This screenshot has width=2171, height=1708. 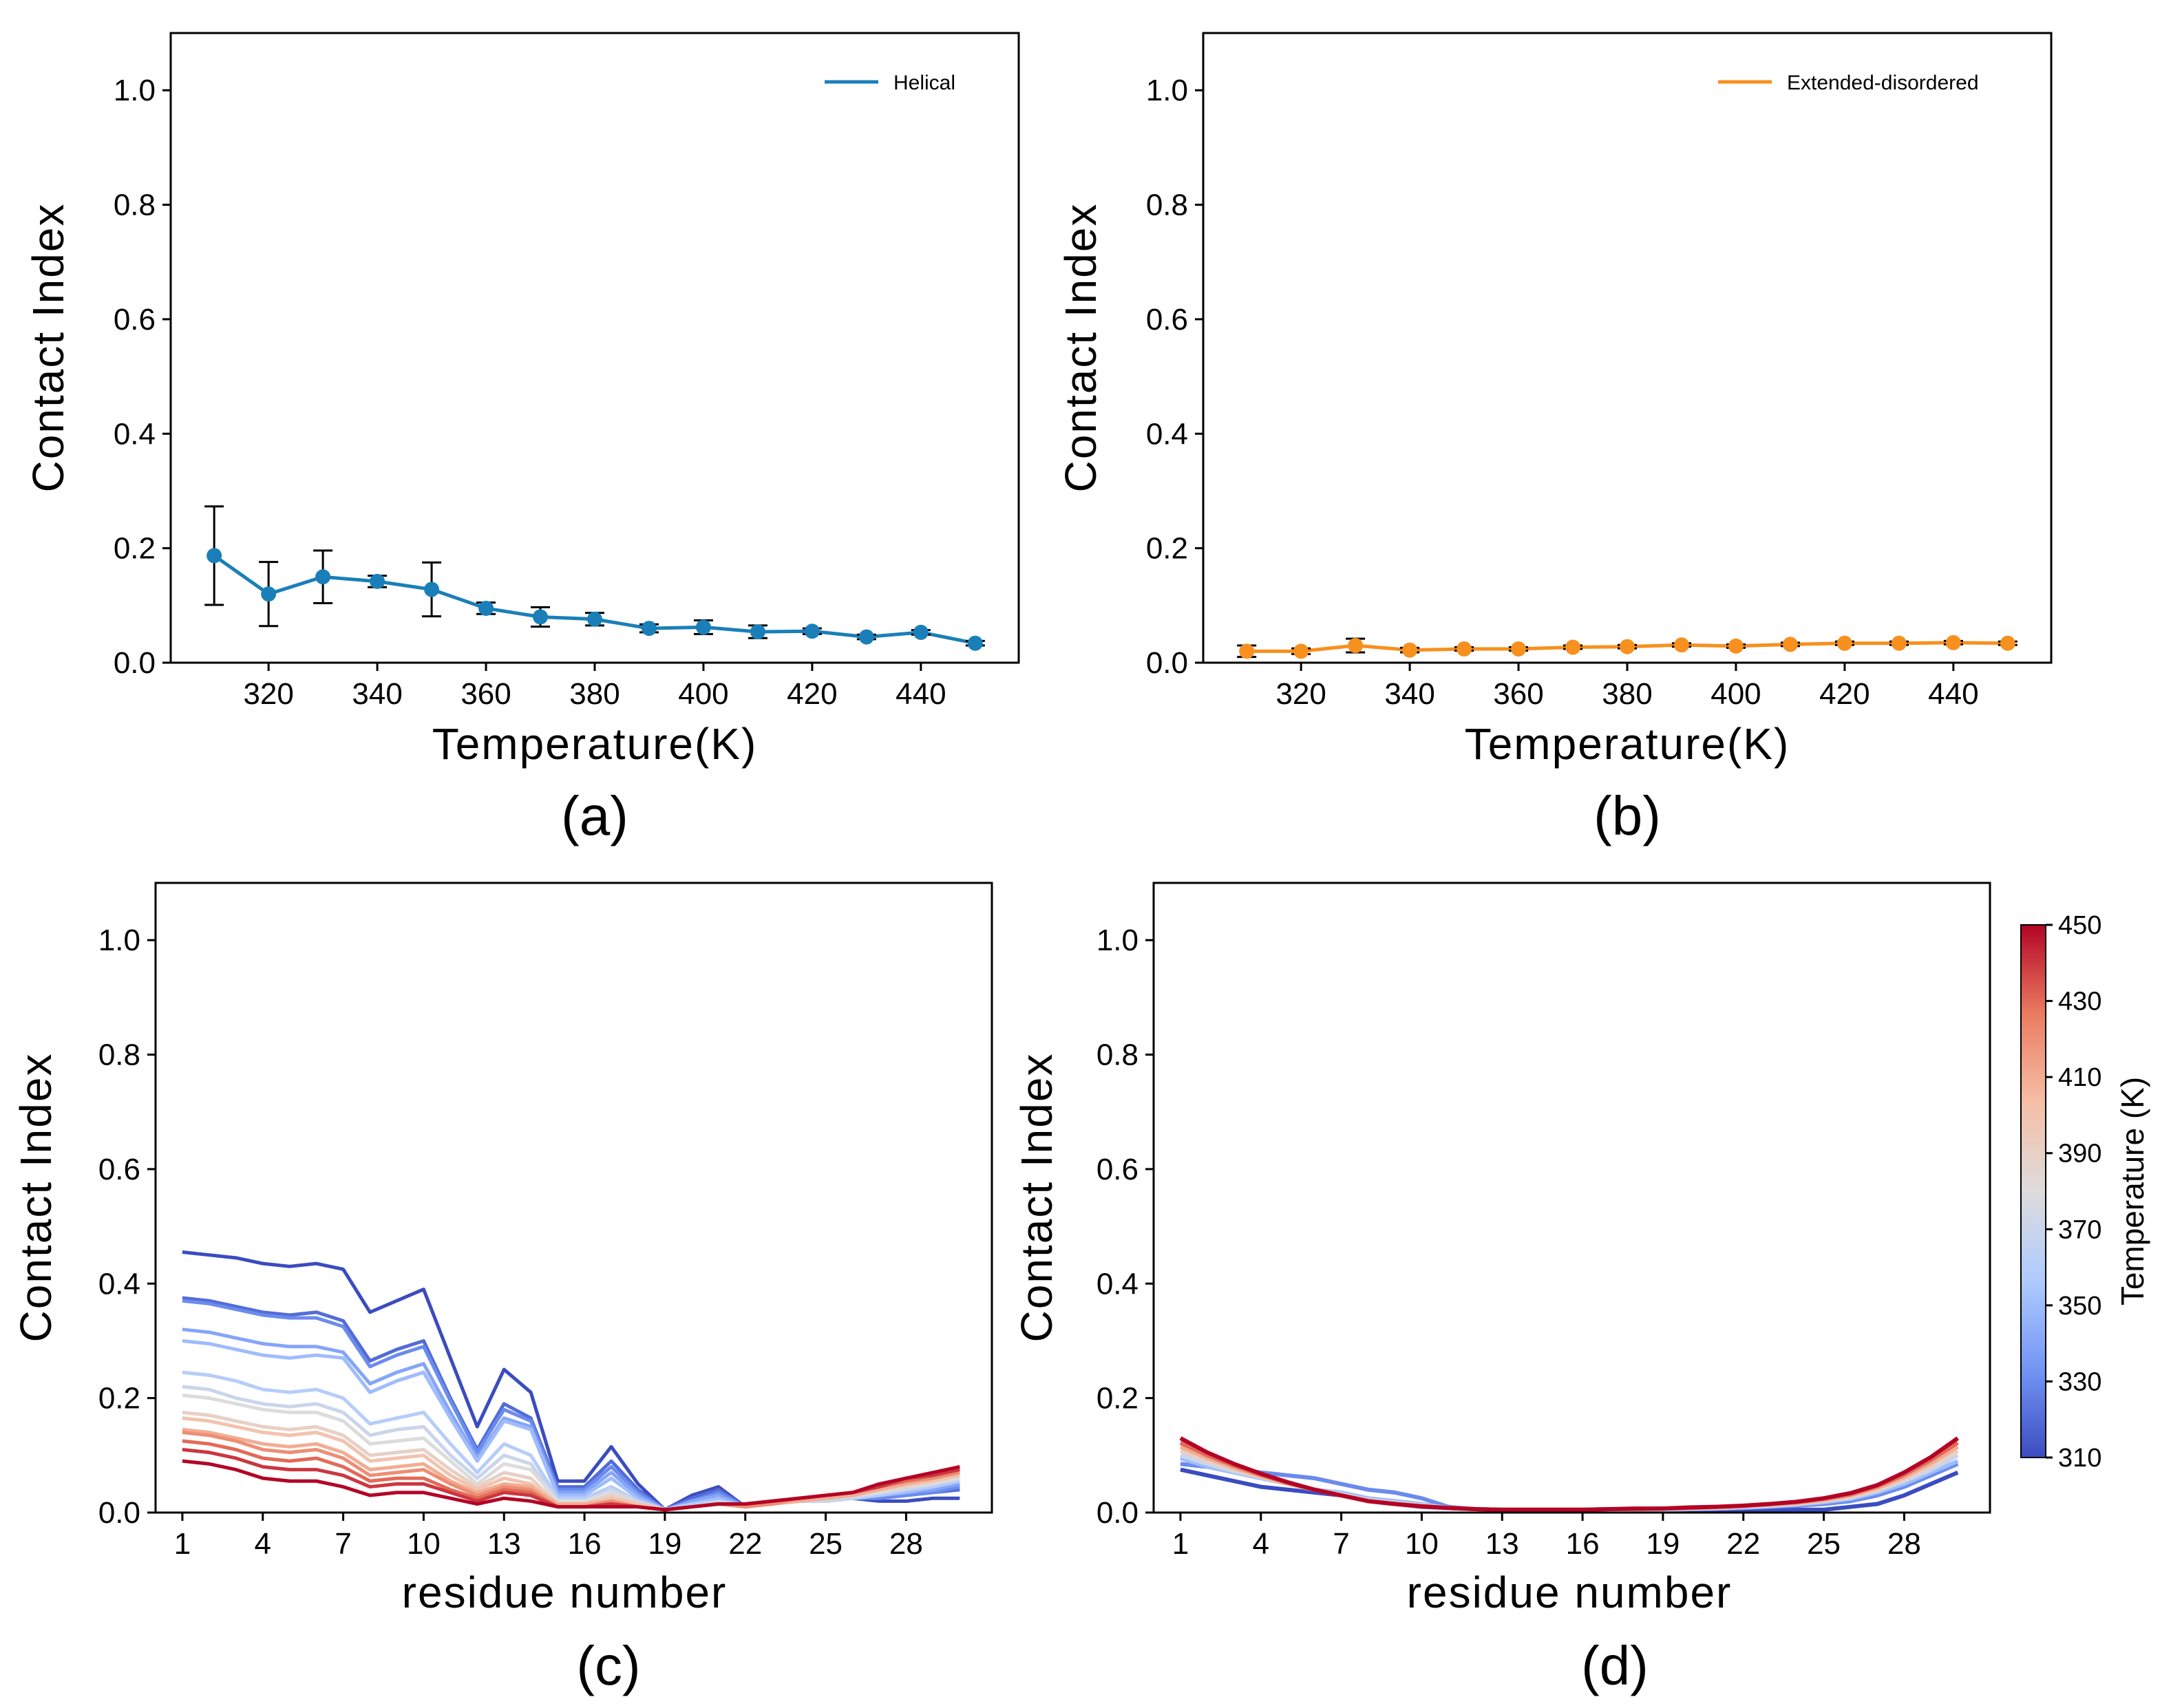 What do you see at coordinates (1518, 694) in the screenshot?
I see `x-tick-label: 360` at bounding box center [1518, 694].